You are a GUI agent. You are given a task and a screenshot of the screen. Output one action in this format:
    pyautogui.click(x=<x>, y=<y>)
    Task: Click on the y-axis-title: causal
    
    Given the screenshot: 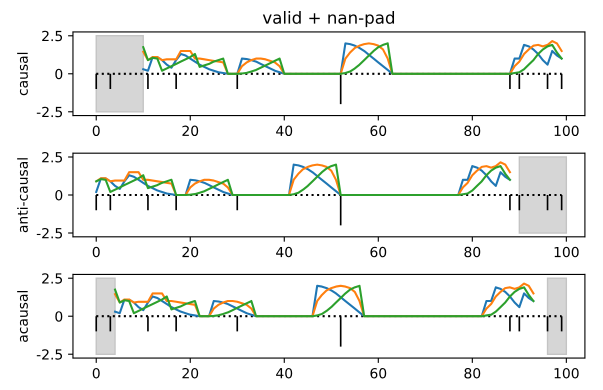 What is the action you would take?
    pyautogui.click(x=22, y=74)
    